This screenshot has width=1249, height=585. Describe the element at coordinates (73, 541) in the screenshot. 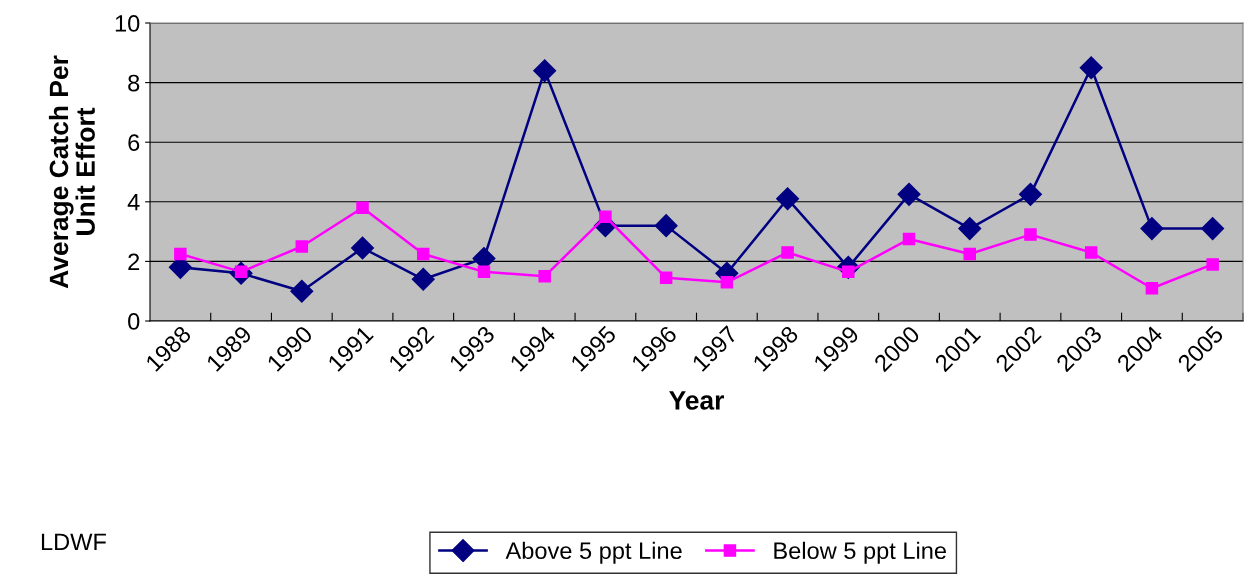

I see `text: LDWF` at that location.